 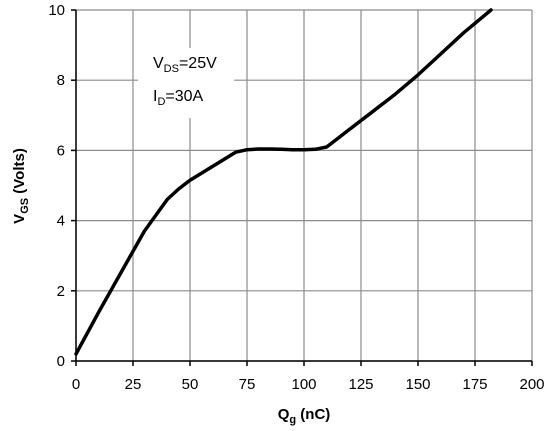 What do you see at coordinates (21, 186) in the screenshot?
I see `y-axis-label: VGS (Volts)` at bounding box center [21, 186].